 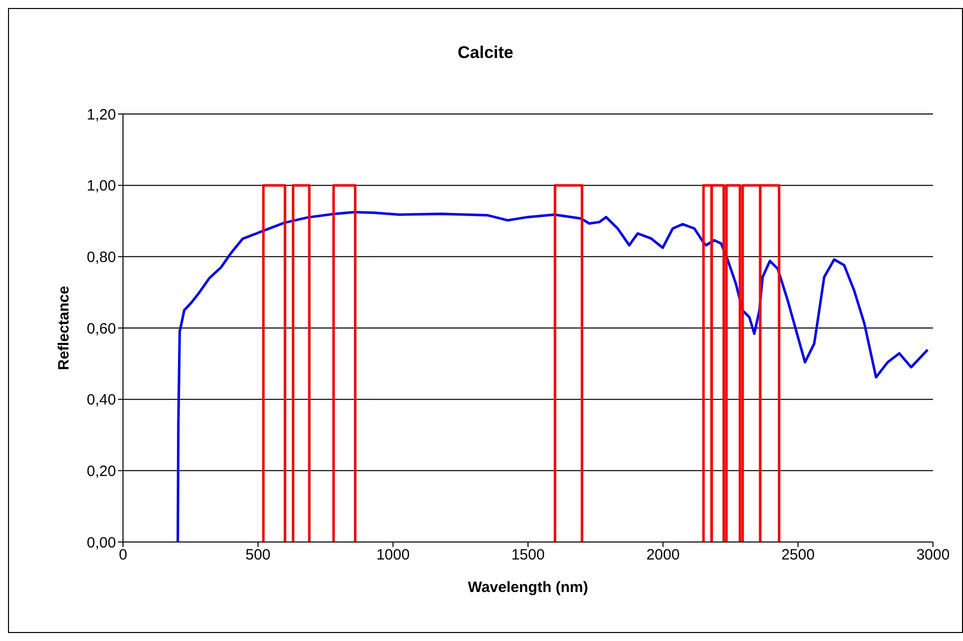 What do you see at coordinates (101, 115) in the screenshot?
I see `y-tick-label: 1,20` at bounding box center [101, 115].